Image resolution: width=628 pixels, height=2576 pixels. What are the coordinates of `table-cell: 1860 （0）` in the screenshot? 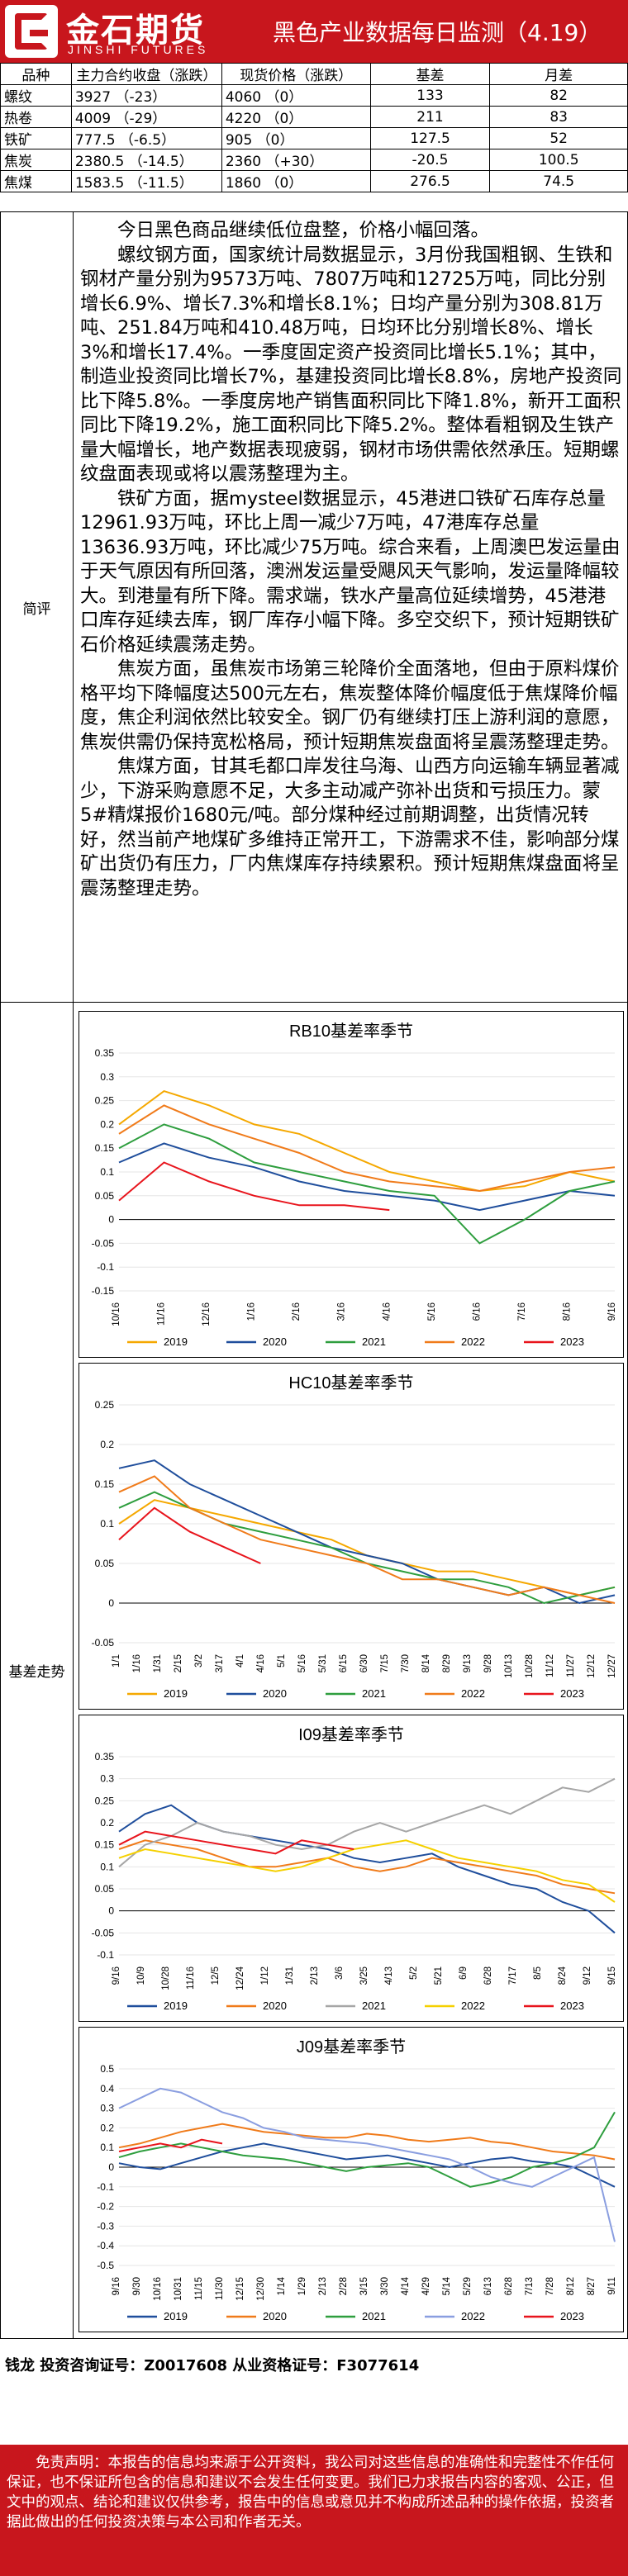 It's located at (296, 181).